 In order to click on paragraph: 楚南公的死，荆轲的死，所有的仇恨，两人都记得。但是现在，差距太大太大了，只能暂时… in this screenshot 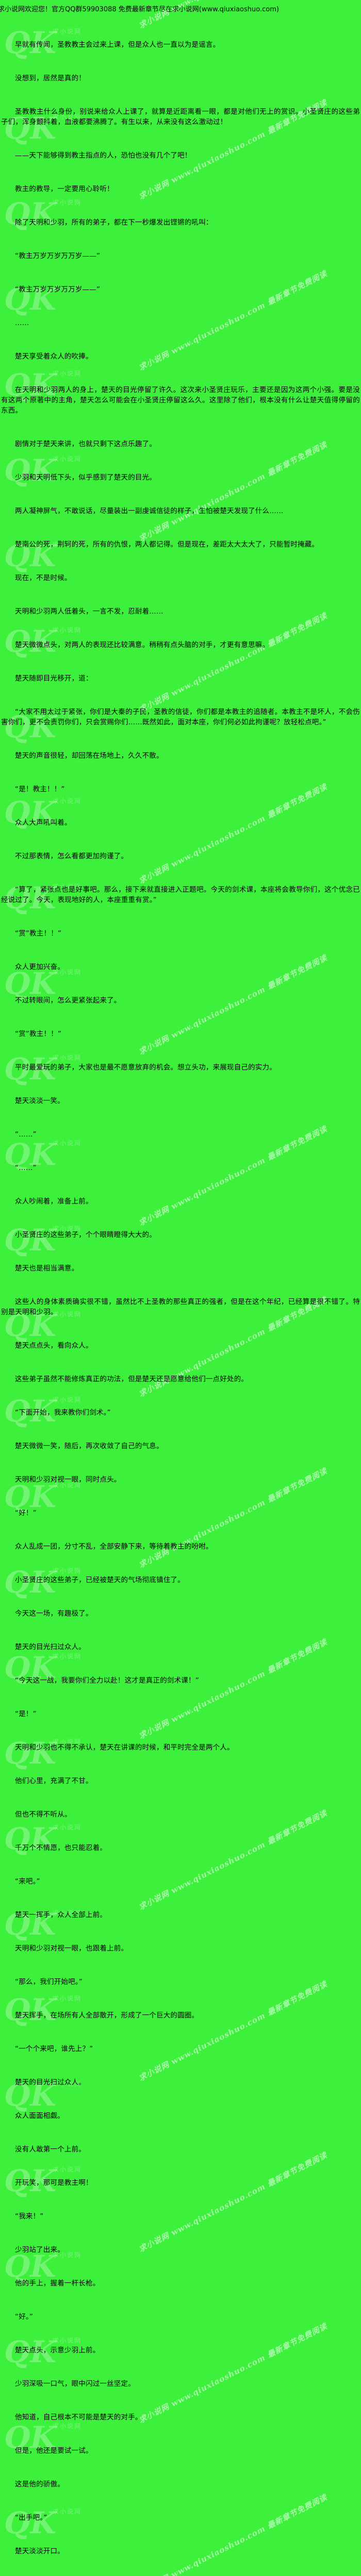, I will do `click(167, 544)`.